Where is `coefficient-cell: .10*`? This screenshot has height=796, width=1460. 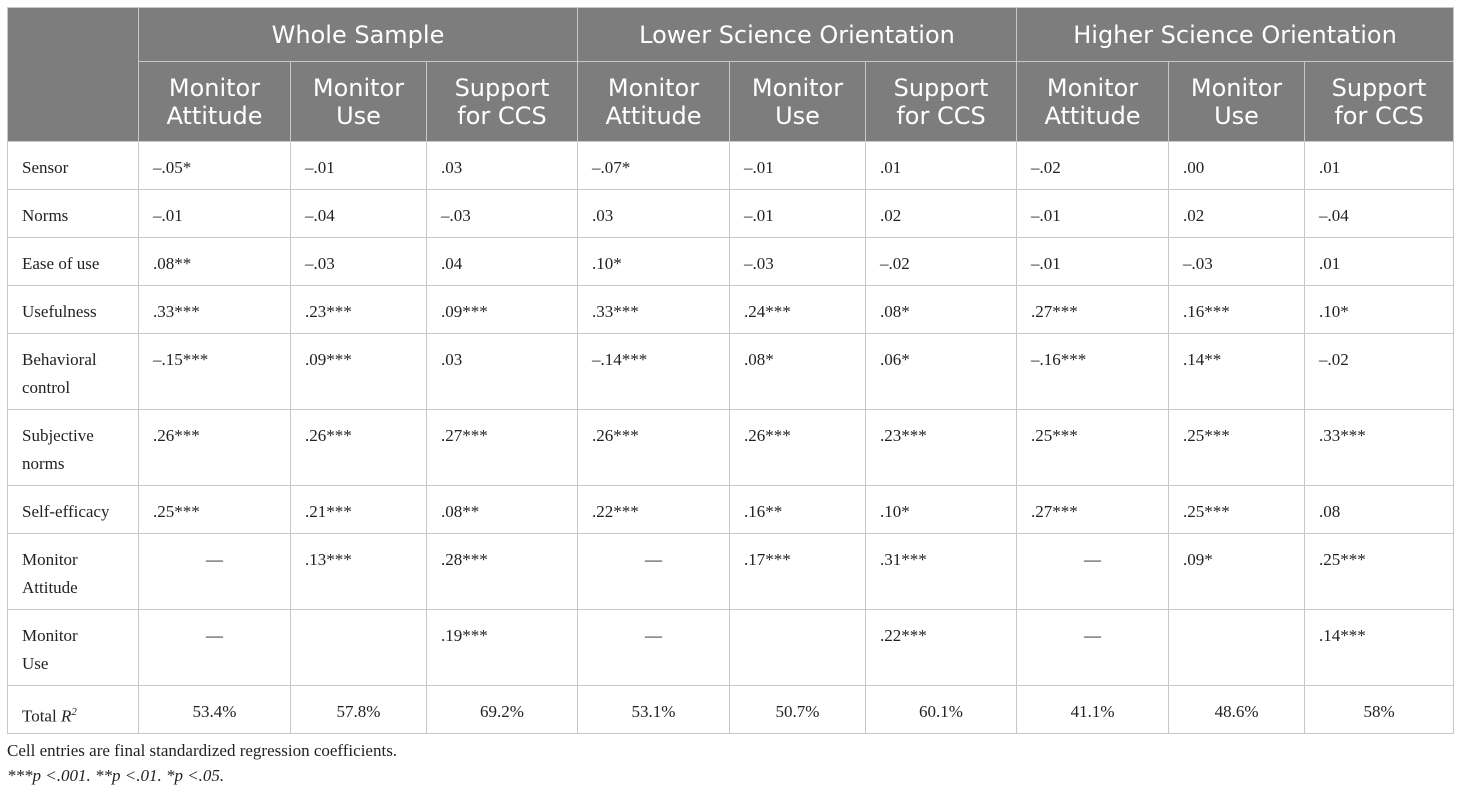 coefficient-cell: .10* is located at coordinates (653, 261).